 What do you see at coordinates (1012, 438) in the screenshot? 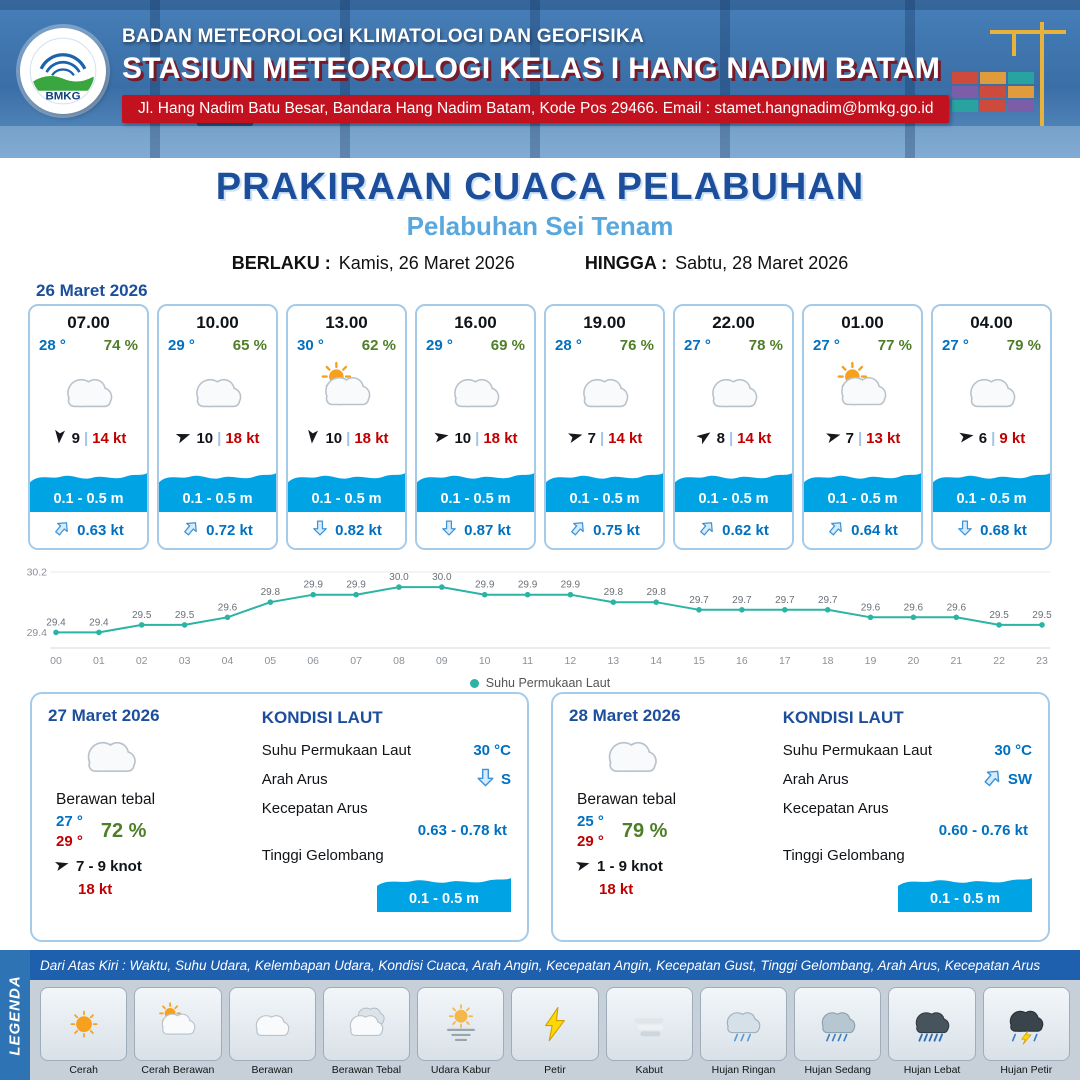
I see `wind-gust: 9 kt` at bounding box center [1012, 438].